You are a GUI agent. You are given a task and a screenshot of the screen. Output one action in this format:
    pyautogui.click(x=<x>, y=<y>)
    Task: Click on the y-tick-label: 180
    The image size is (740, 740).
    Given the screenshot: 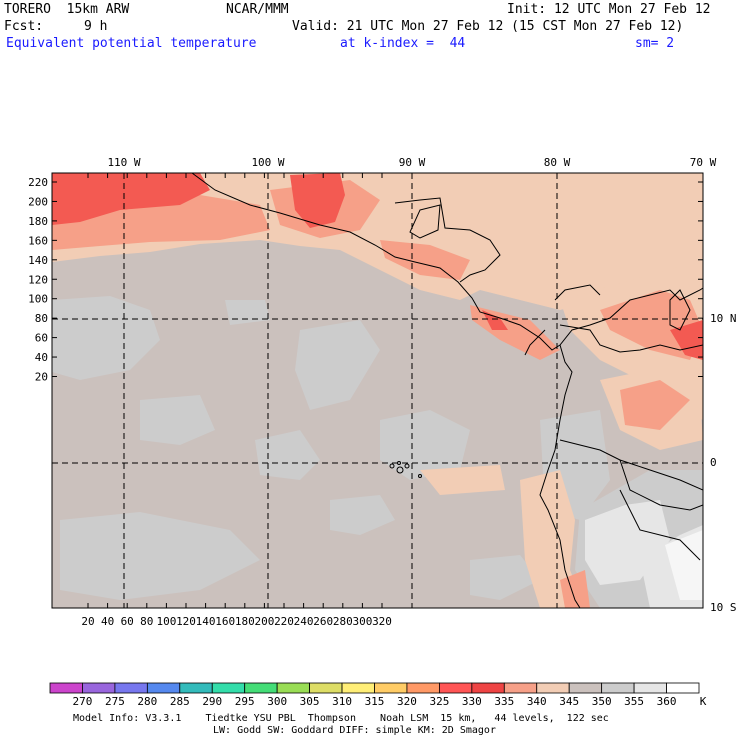 What is the action you would take?
    pyautogui.click(x=38, y=221)
    